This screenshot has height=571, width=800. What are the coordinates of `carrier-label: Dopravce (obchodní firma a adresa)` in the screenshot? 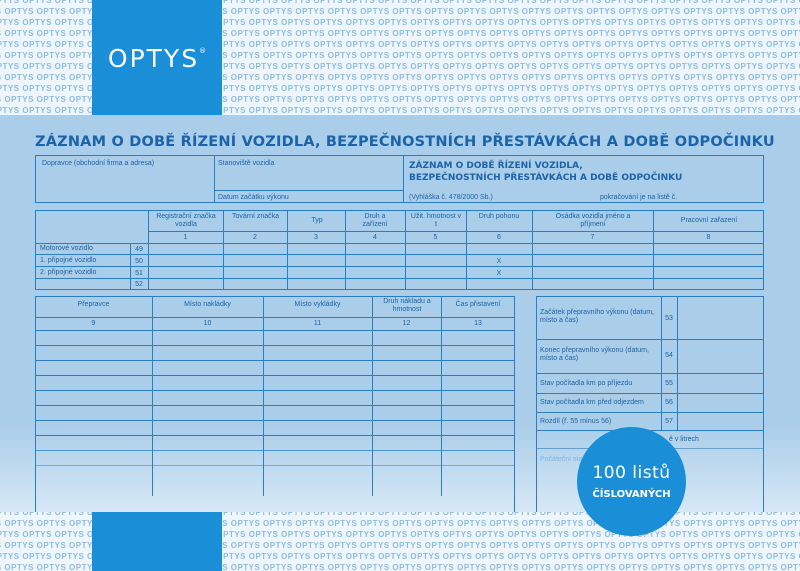 It's located at (98, 163).